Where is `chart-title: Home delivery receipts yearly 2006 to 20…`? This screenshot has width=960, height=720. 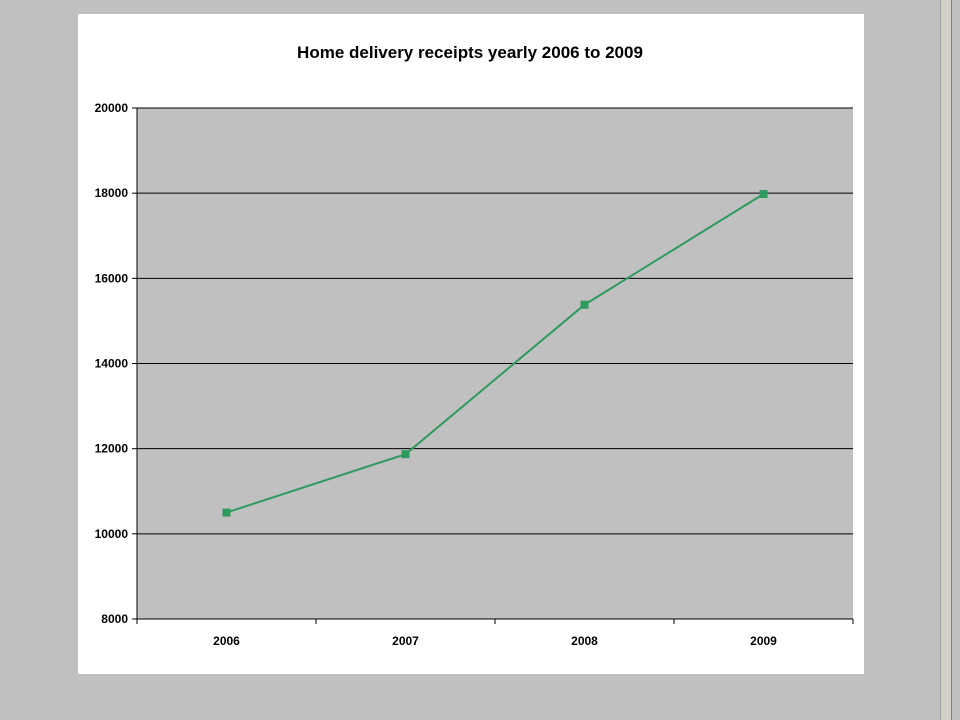 chart-title: Home delivery receipts yearly 2006 to 20… is located at coordinates (470, 52).